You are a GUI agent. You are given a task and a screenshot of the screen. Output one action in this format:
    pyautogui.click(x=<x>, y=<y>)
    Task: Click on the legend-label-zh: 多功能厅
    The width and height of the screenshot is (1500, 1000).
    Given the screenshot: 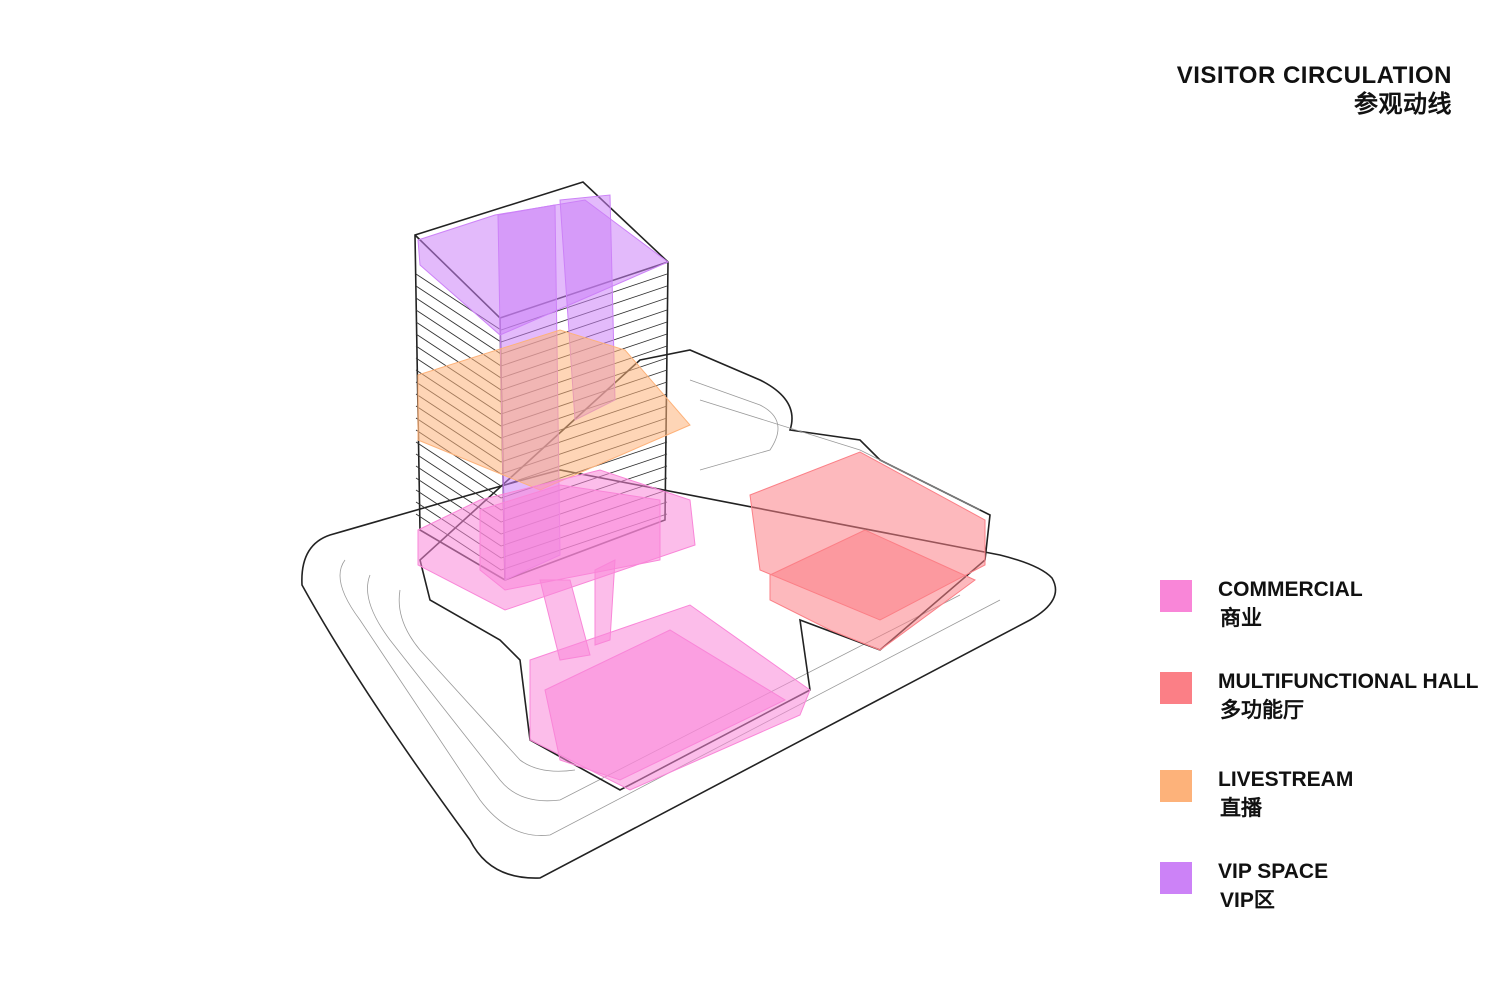 What is the action you would take?
    pyautogui.click(x=1262, y=710)
    